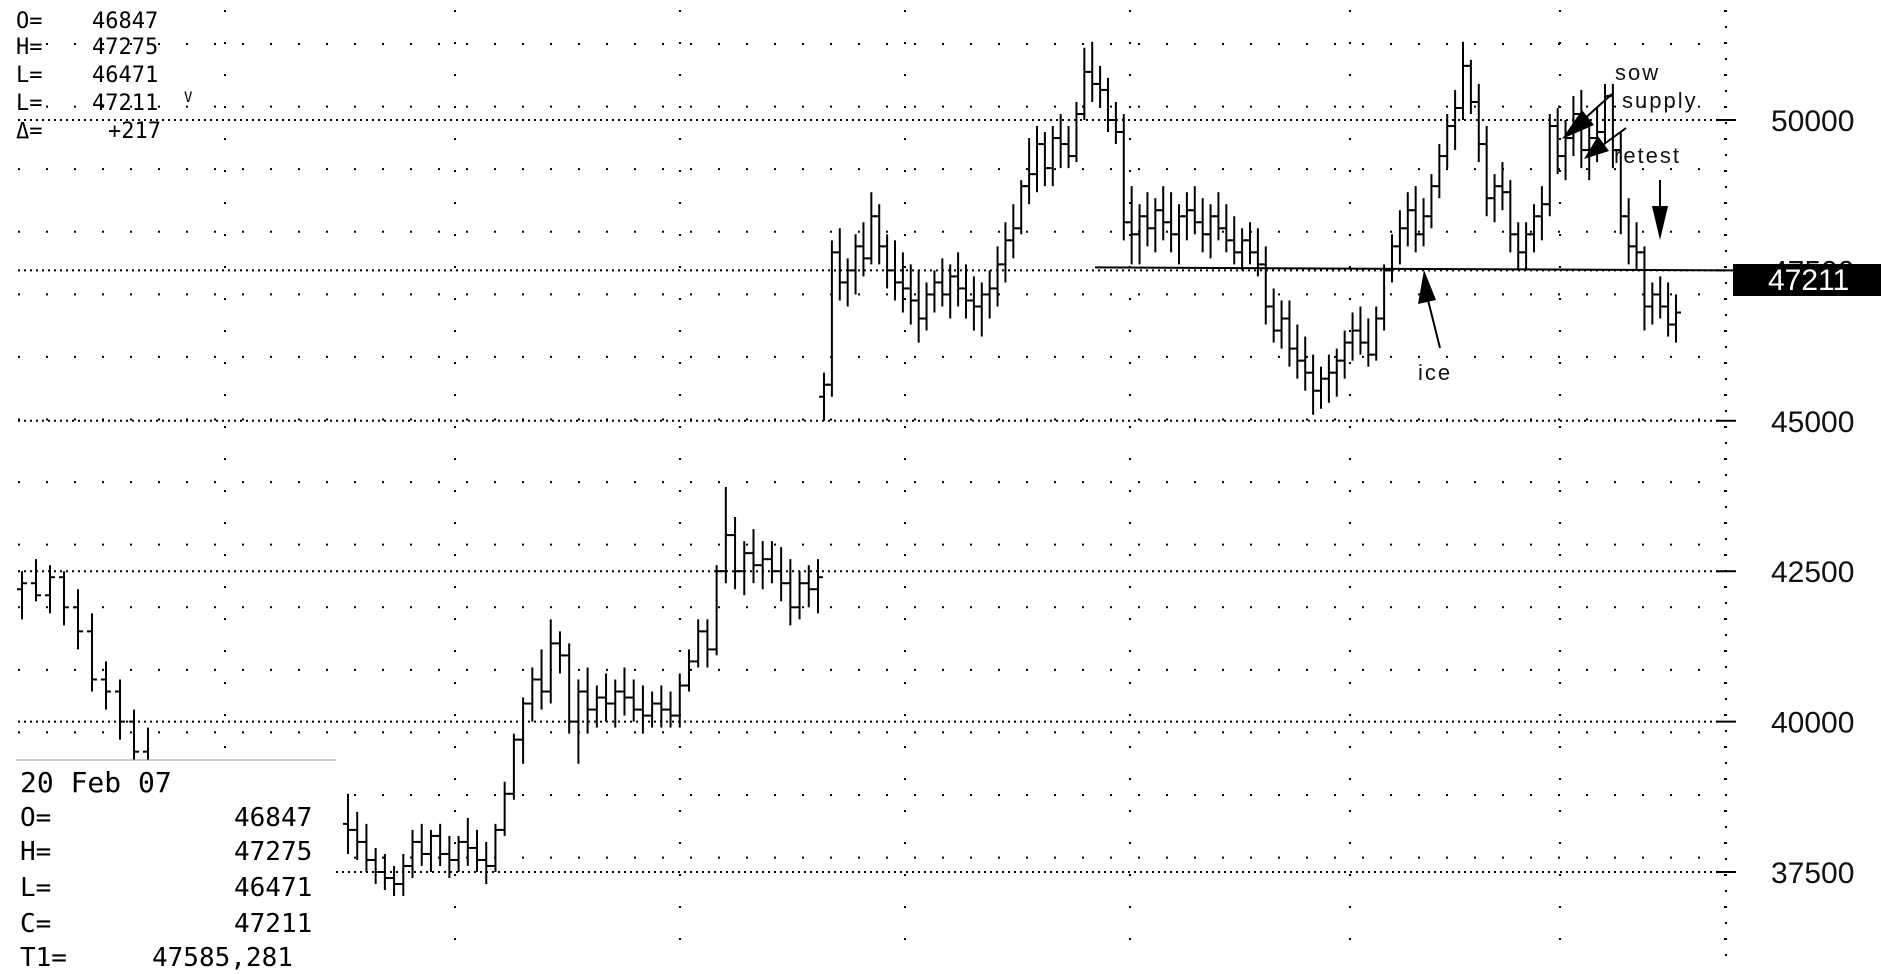  I want to click on bottom-readout-value: 47275, so click(273, 852).